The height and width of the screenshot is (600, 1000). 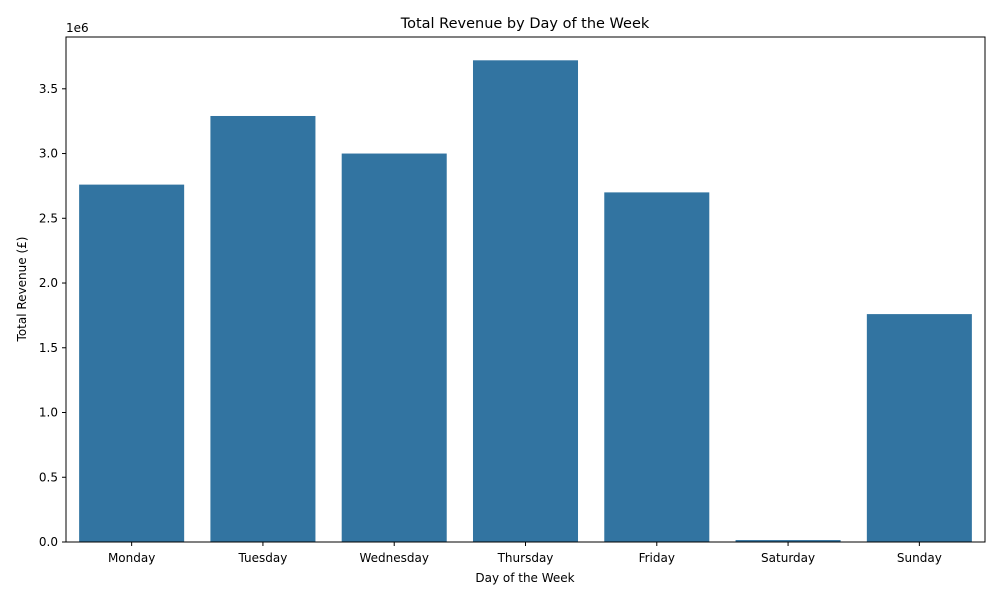 I want to click on x-tick-label: Sunday, so click(x=919, y=558).